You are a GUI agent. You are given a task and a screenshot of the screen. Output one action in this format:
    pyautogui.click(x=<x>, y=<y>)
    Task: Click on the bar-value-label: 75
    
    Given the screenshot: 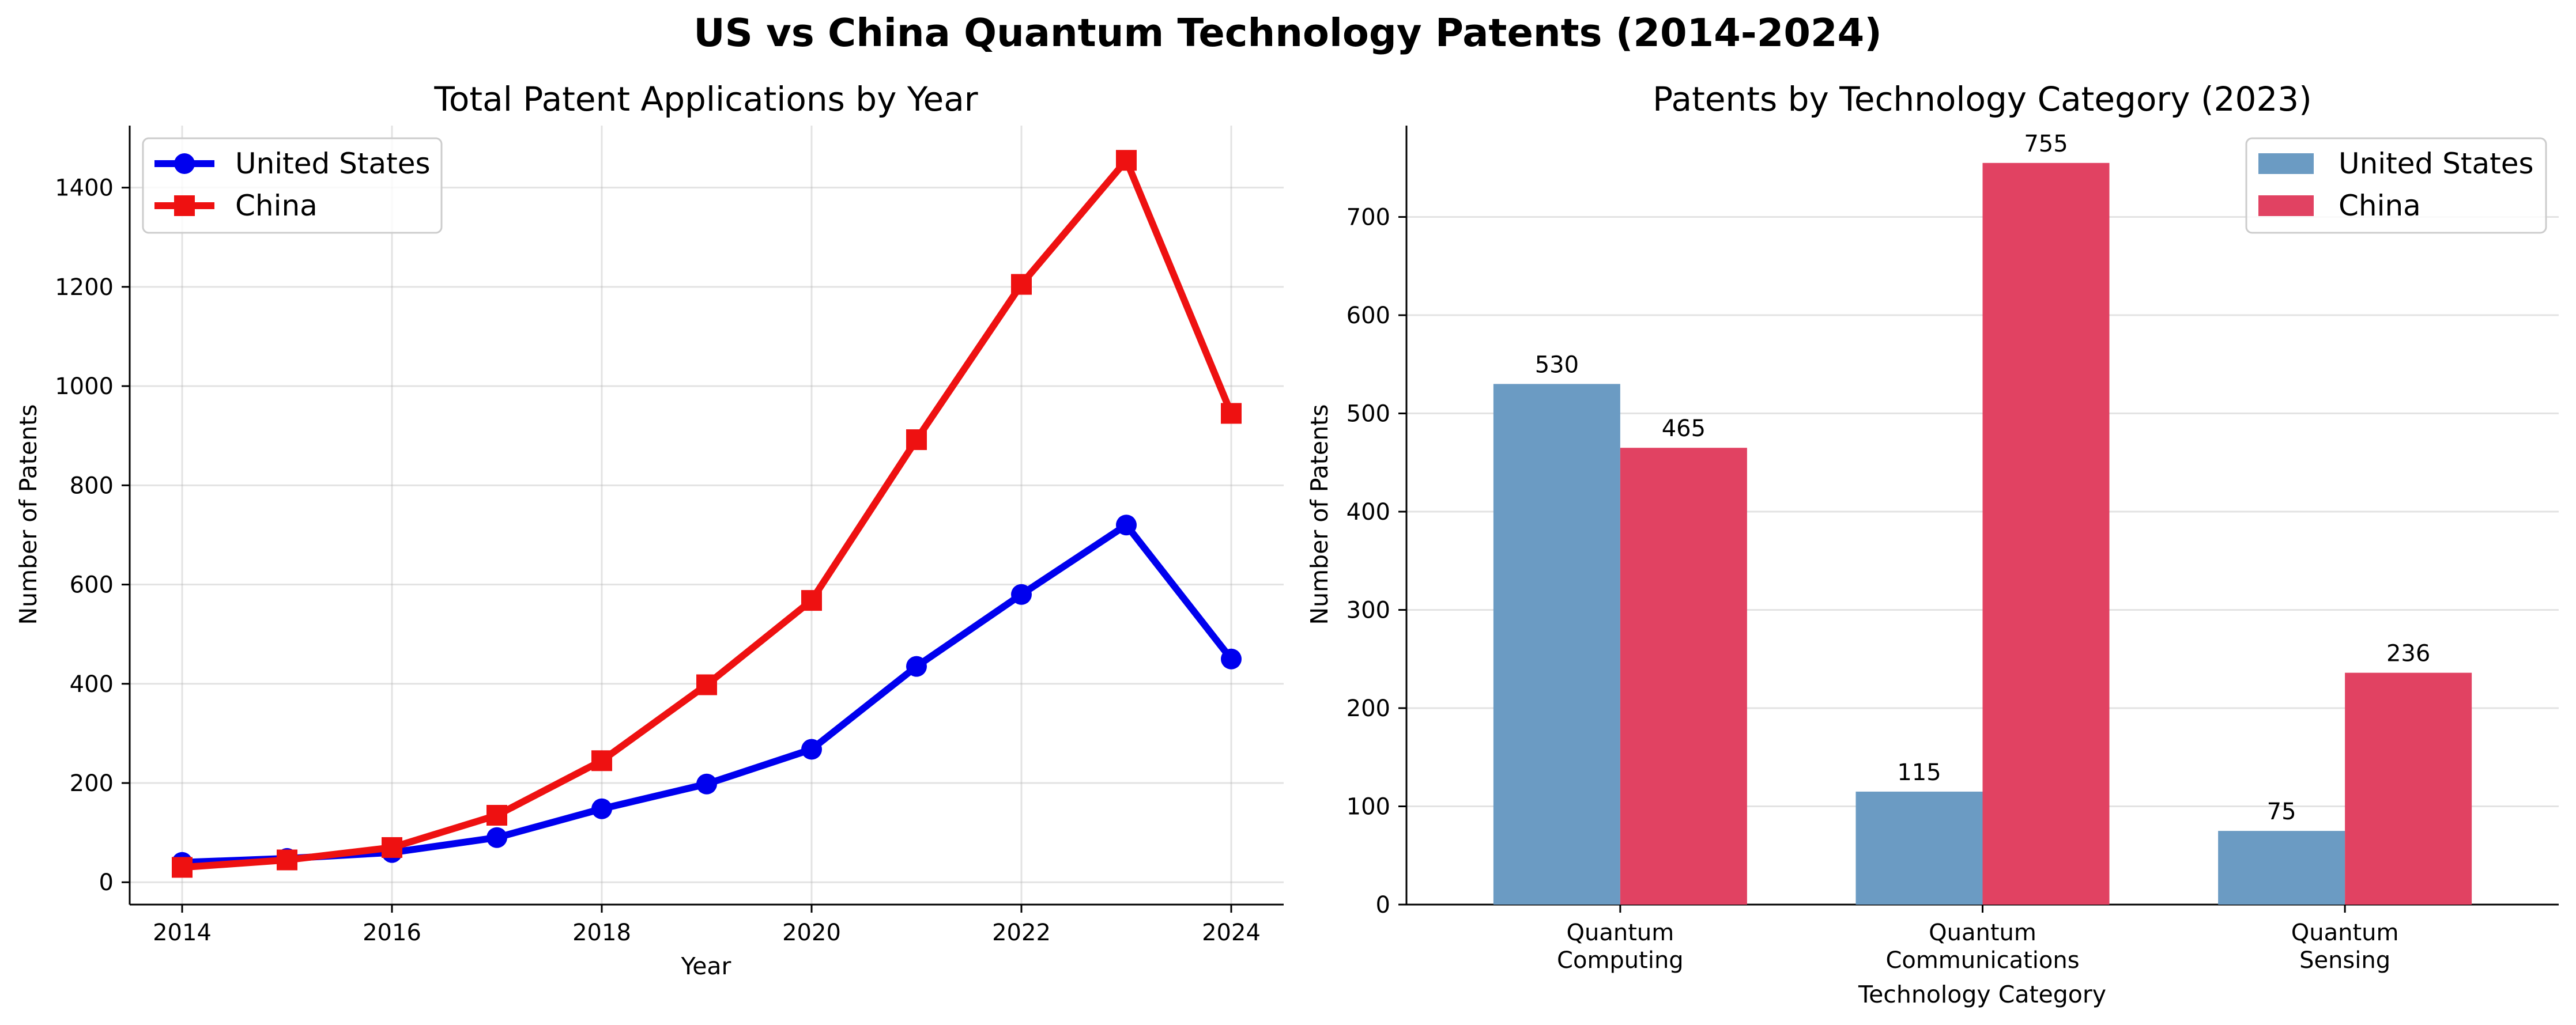 What is the action you would take?
    pyautogui.click(x=2281, y=812)
    